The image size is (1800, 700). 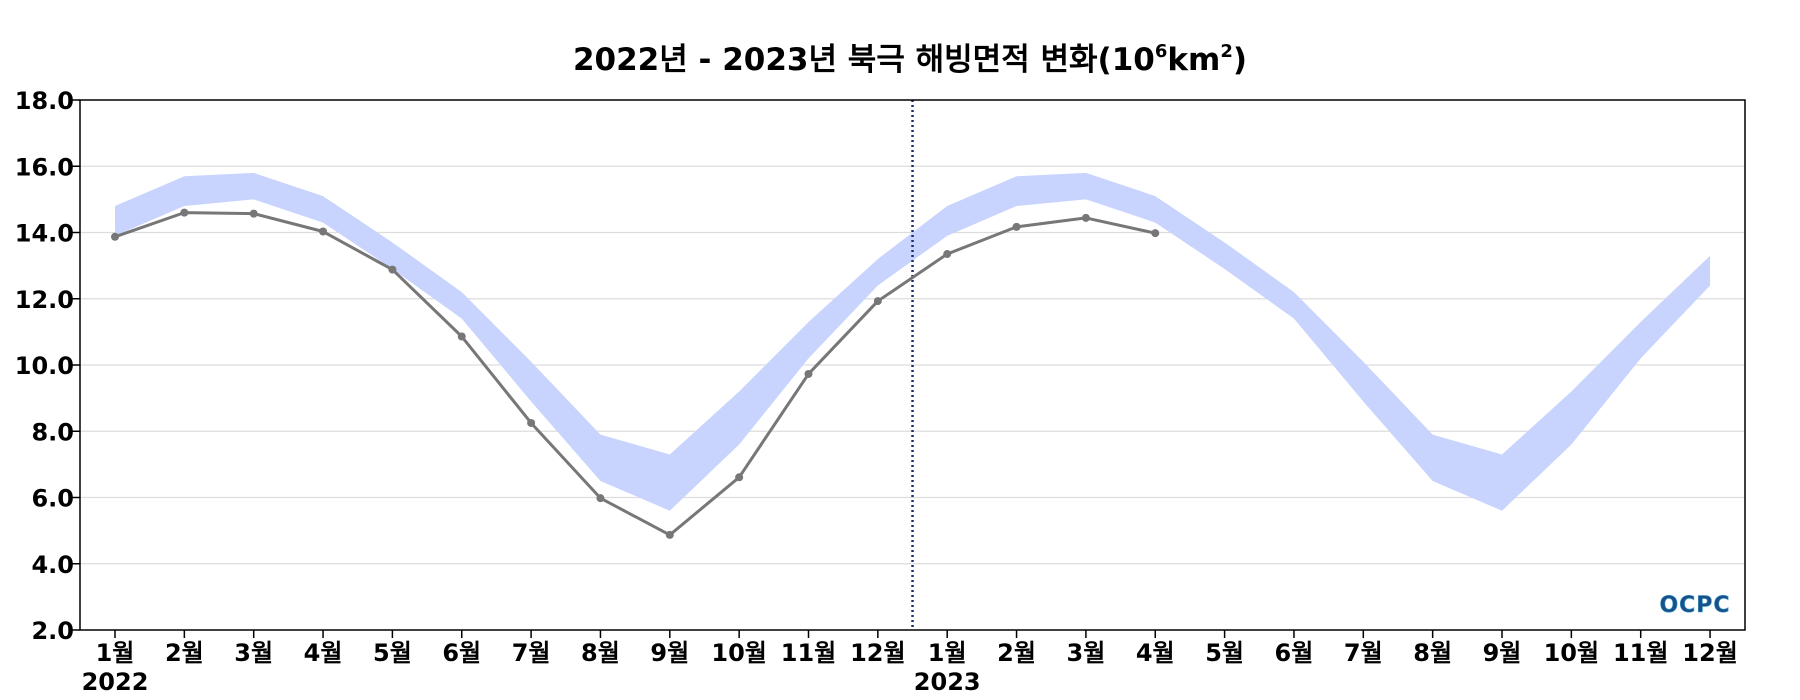 What do you see at coordinates (44, 234) in the screenshot?
I see `y-tick-label: 14.0` at bounding box center [44, 234].